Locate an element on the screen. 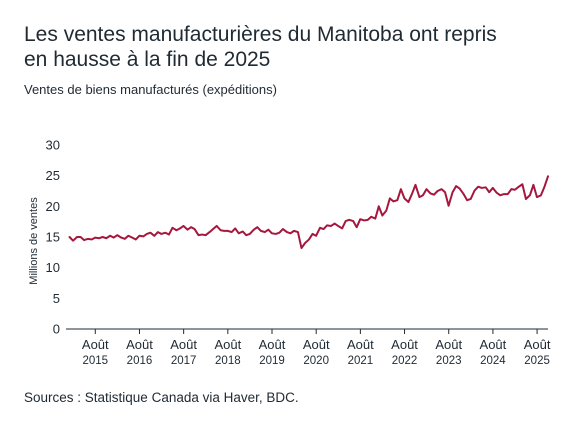 The height and width of the screenshot is (432, 575). y-axis: 0 5 10 15 20 25 30 is located at coordinates (53, 237).